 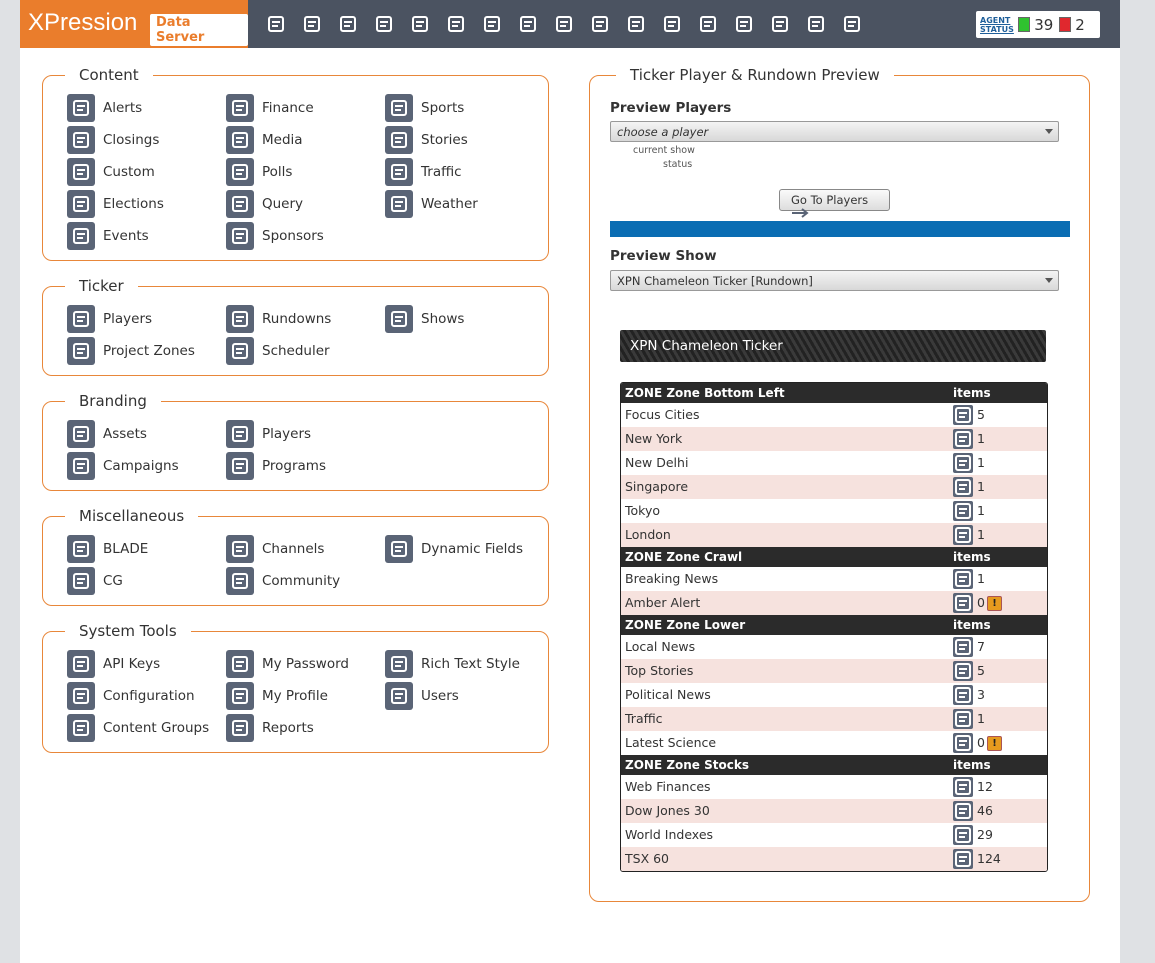 What do you see at coordinates (424, 319) in the screenshot?
I see `menu-item: Shows` at bounding box center [424, 319].